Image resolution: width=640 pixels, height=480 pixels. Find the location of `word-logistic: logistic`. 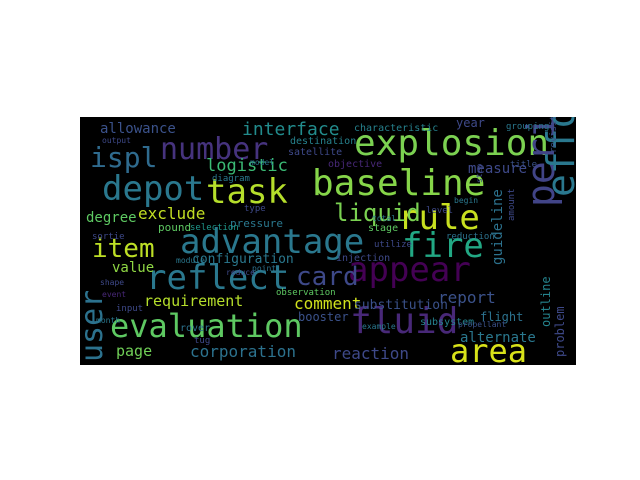

word-logistic: logistic is located at coordinates (247, 166).